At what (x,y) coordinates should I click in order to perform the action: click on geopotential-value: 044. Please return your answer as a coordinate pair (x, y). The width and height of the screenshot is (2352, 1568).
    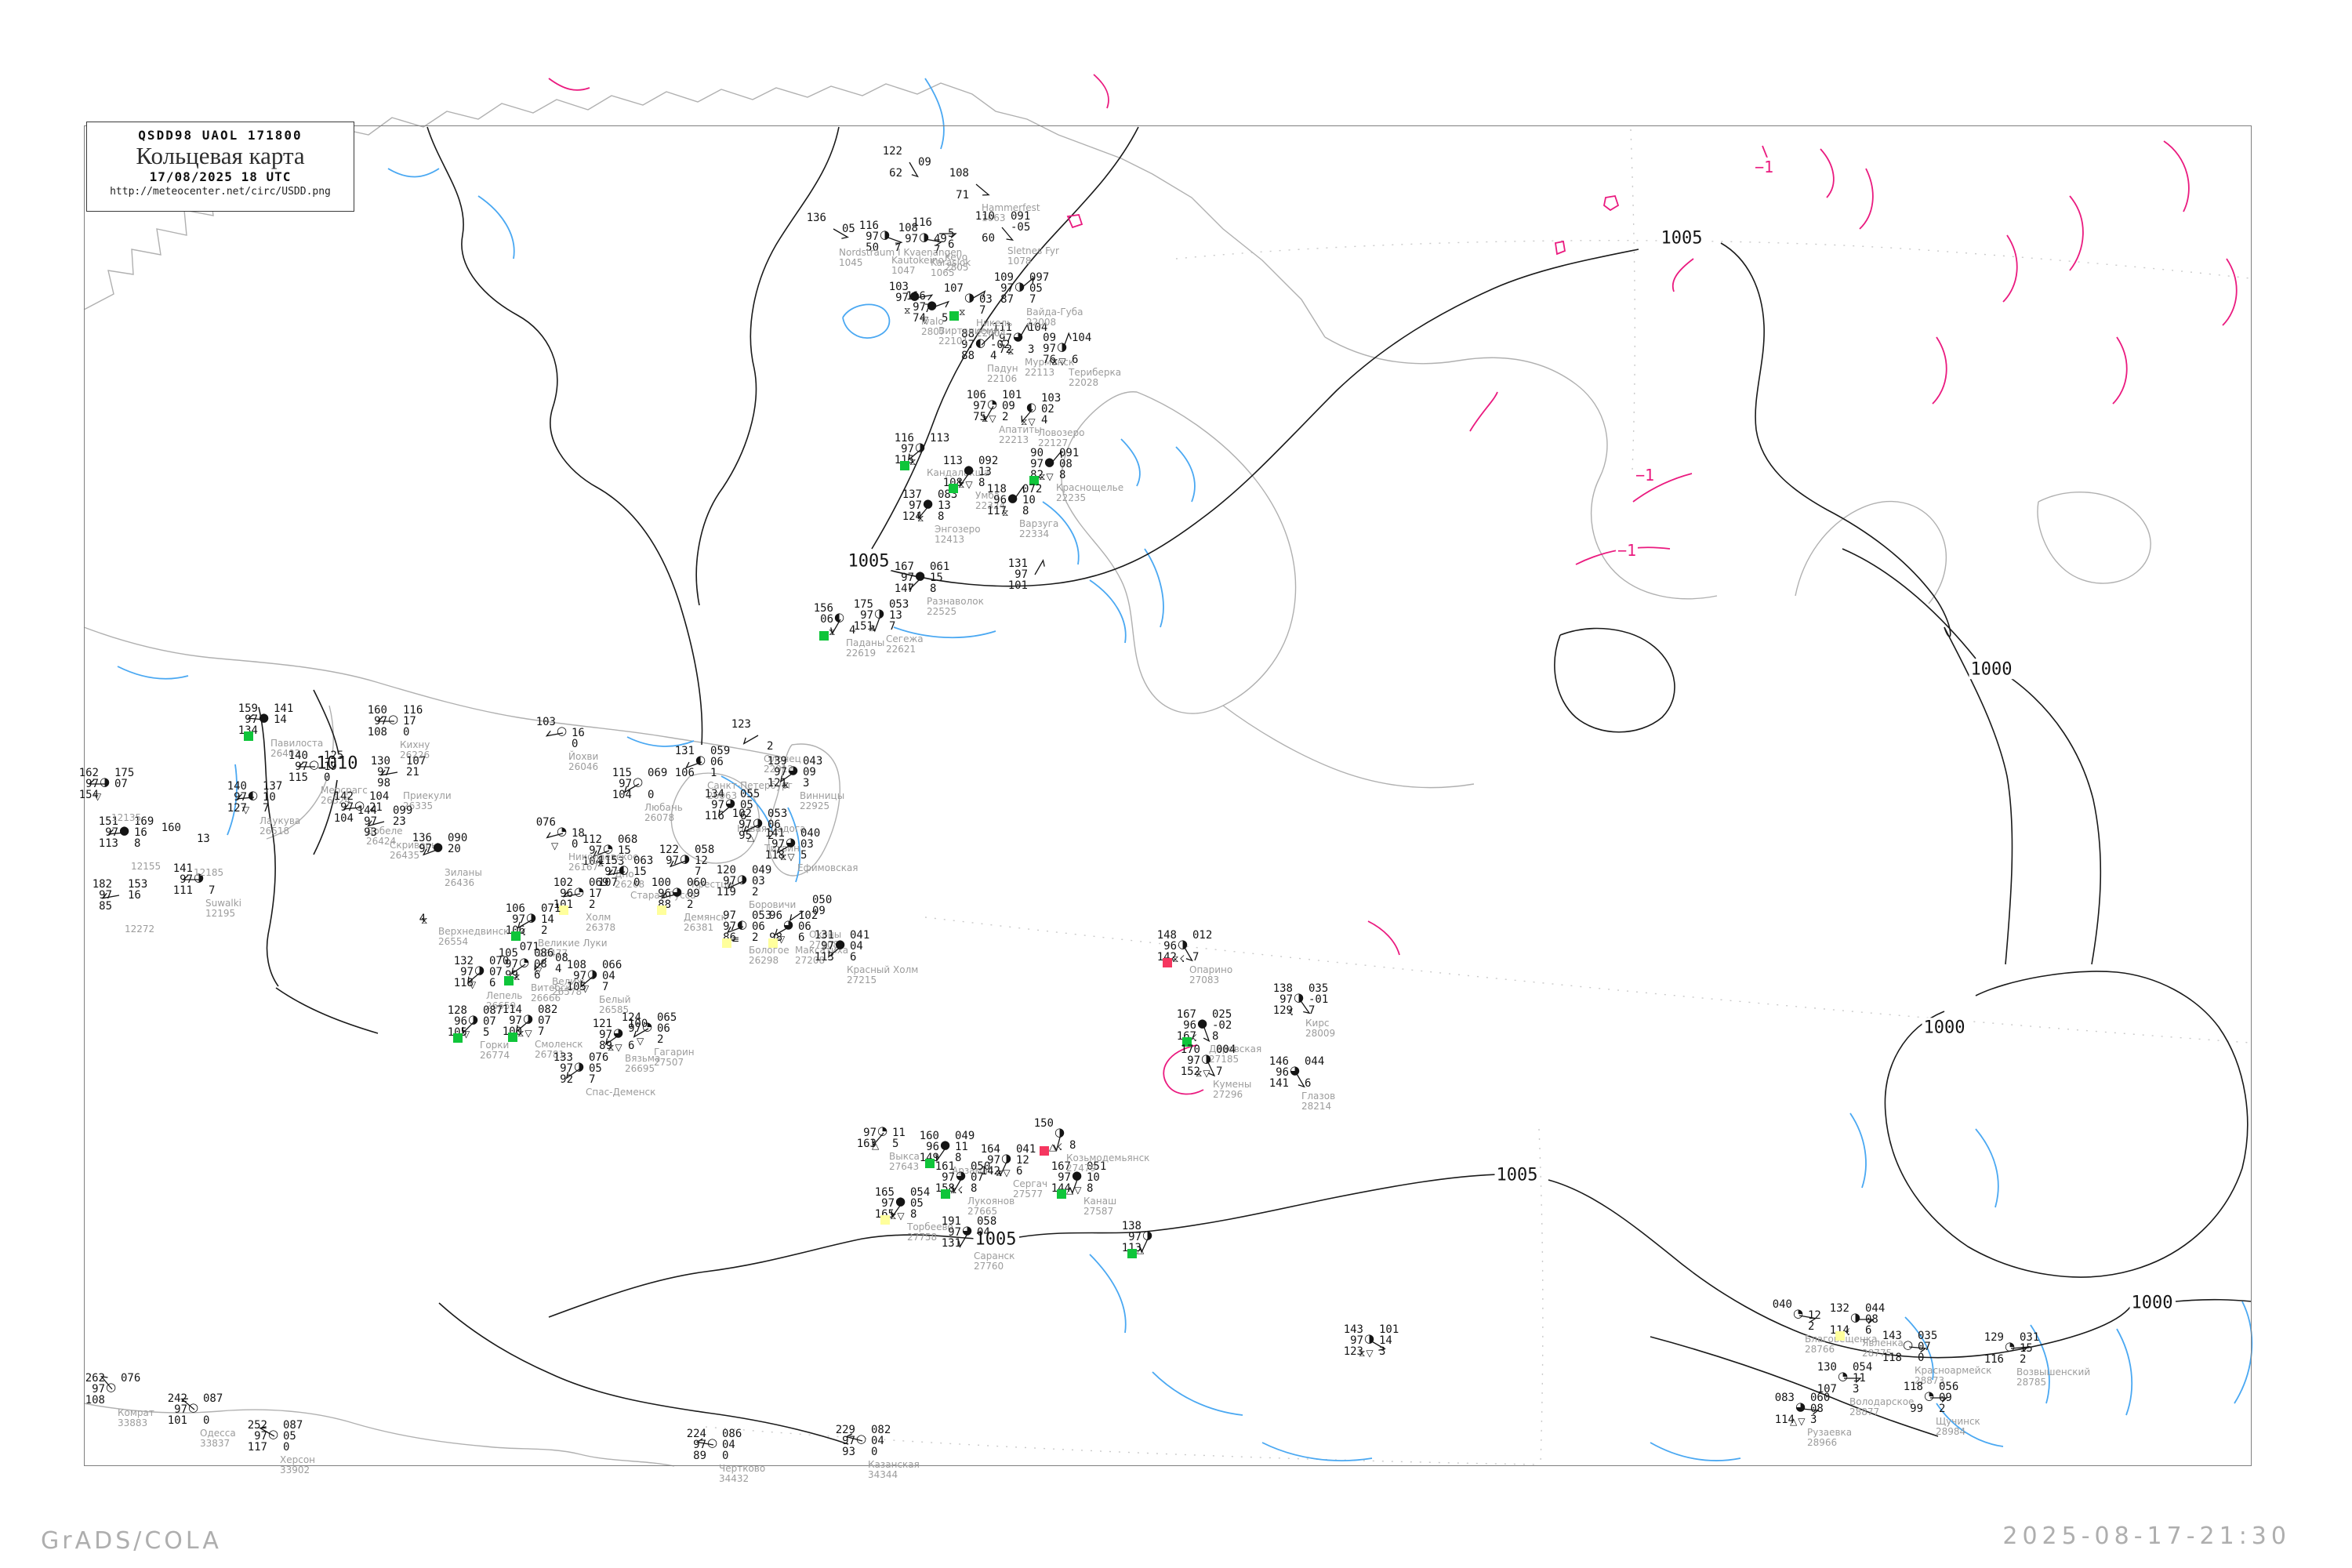
    Looking at the image, I should click on (1876, 1308).